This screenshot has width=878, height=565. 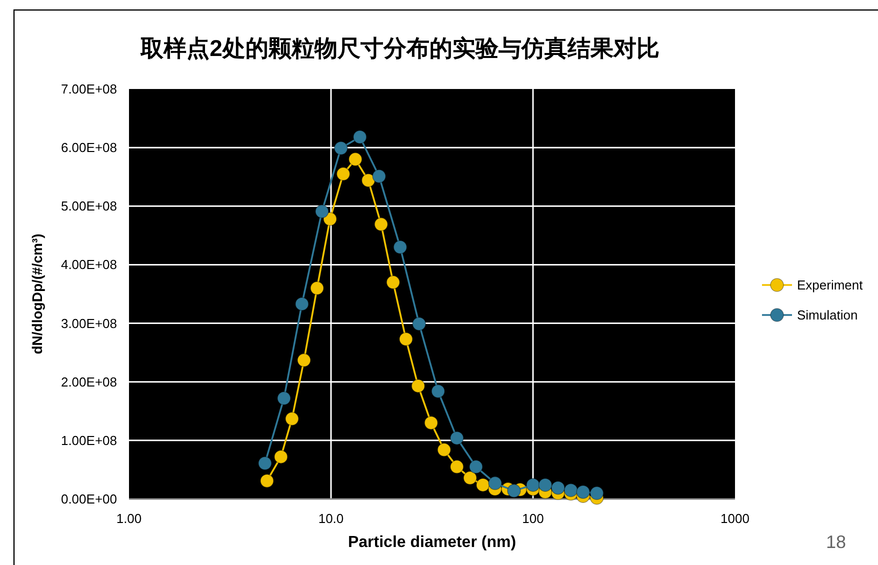 What do you see at coordinates (400, 48) in the screenshot?
I see `chart-title: 取样点2处的颗粒物尺寸分布的实验与仿真结果对比` at bounding box center [400, 48].